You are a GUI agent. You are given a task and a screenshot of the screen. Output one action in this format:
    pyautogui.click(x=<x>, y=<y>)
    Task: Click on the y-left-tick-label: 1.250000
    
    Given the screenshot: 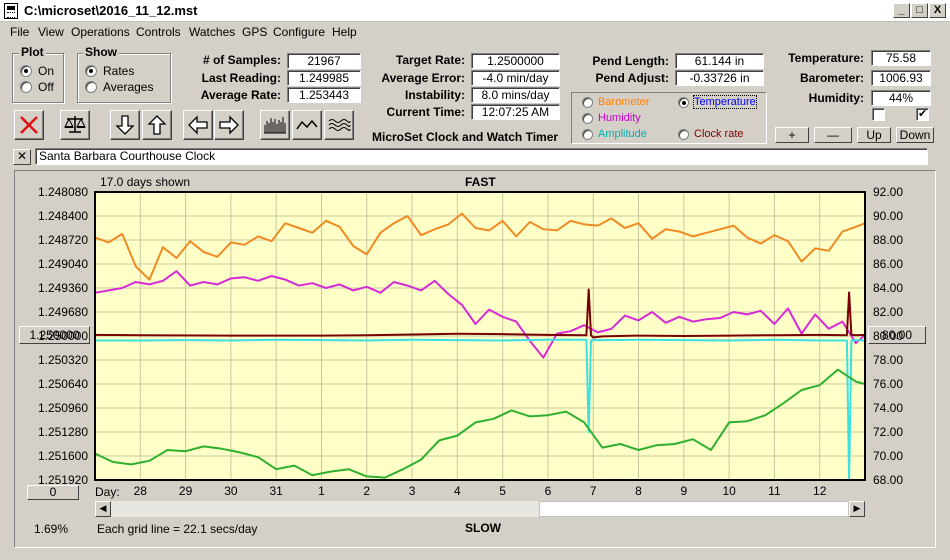 What is the action you would take?
    pyautogui.click(x=63, y=336)
    